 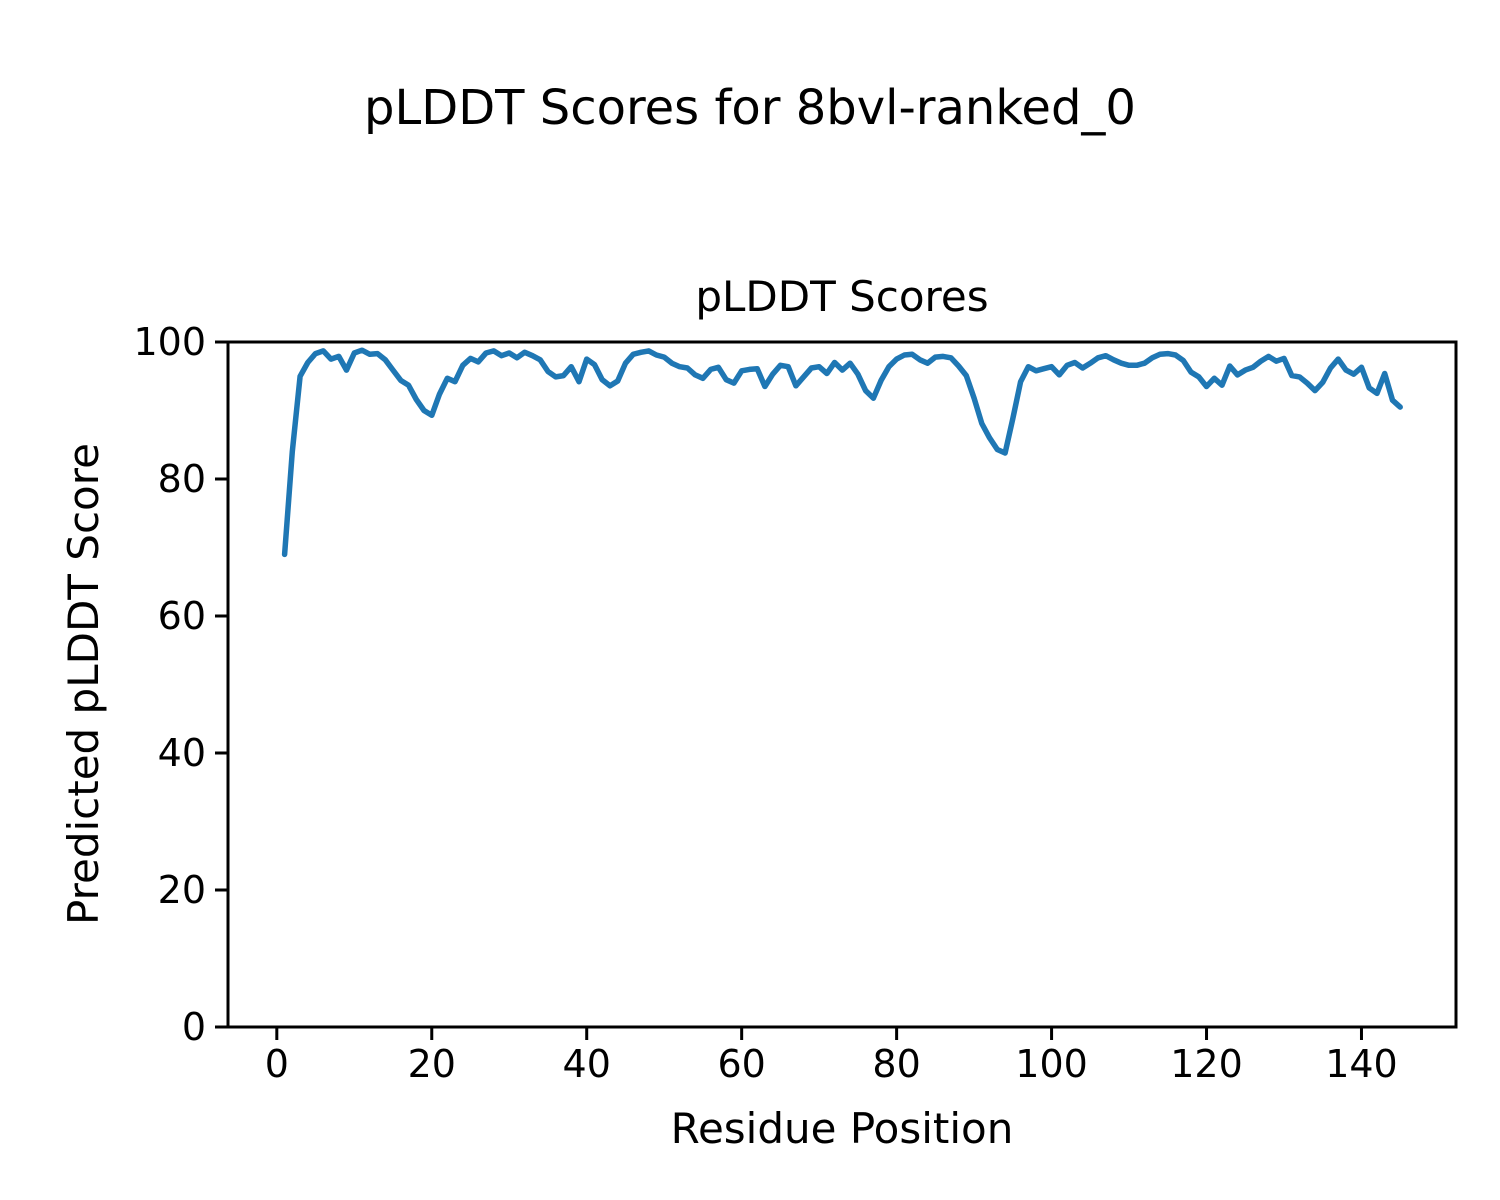 What do you see at coordinates (181, 479) in the screenshot?
I see `y-tick-label: 80` at bounding box center [181, 479].